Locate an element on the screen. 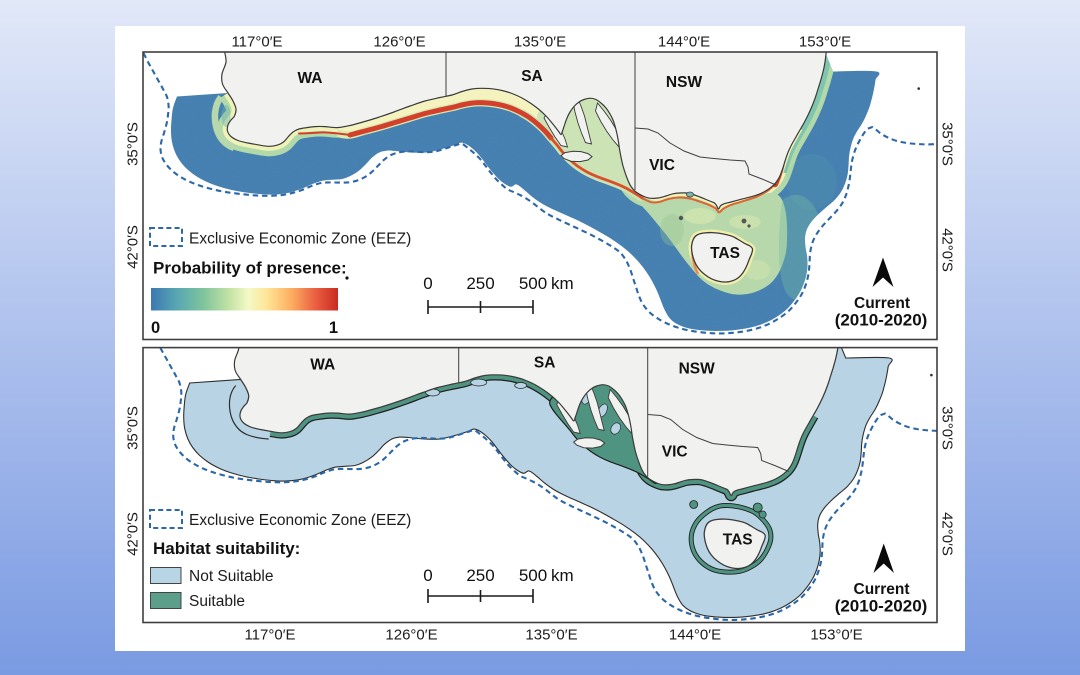 This screenshot has height=675, width=1080. svg-text: Not Suitable is located at coordinates (231, 576).